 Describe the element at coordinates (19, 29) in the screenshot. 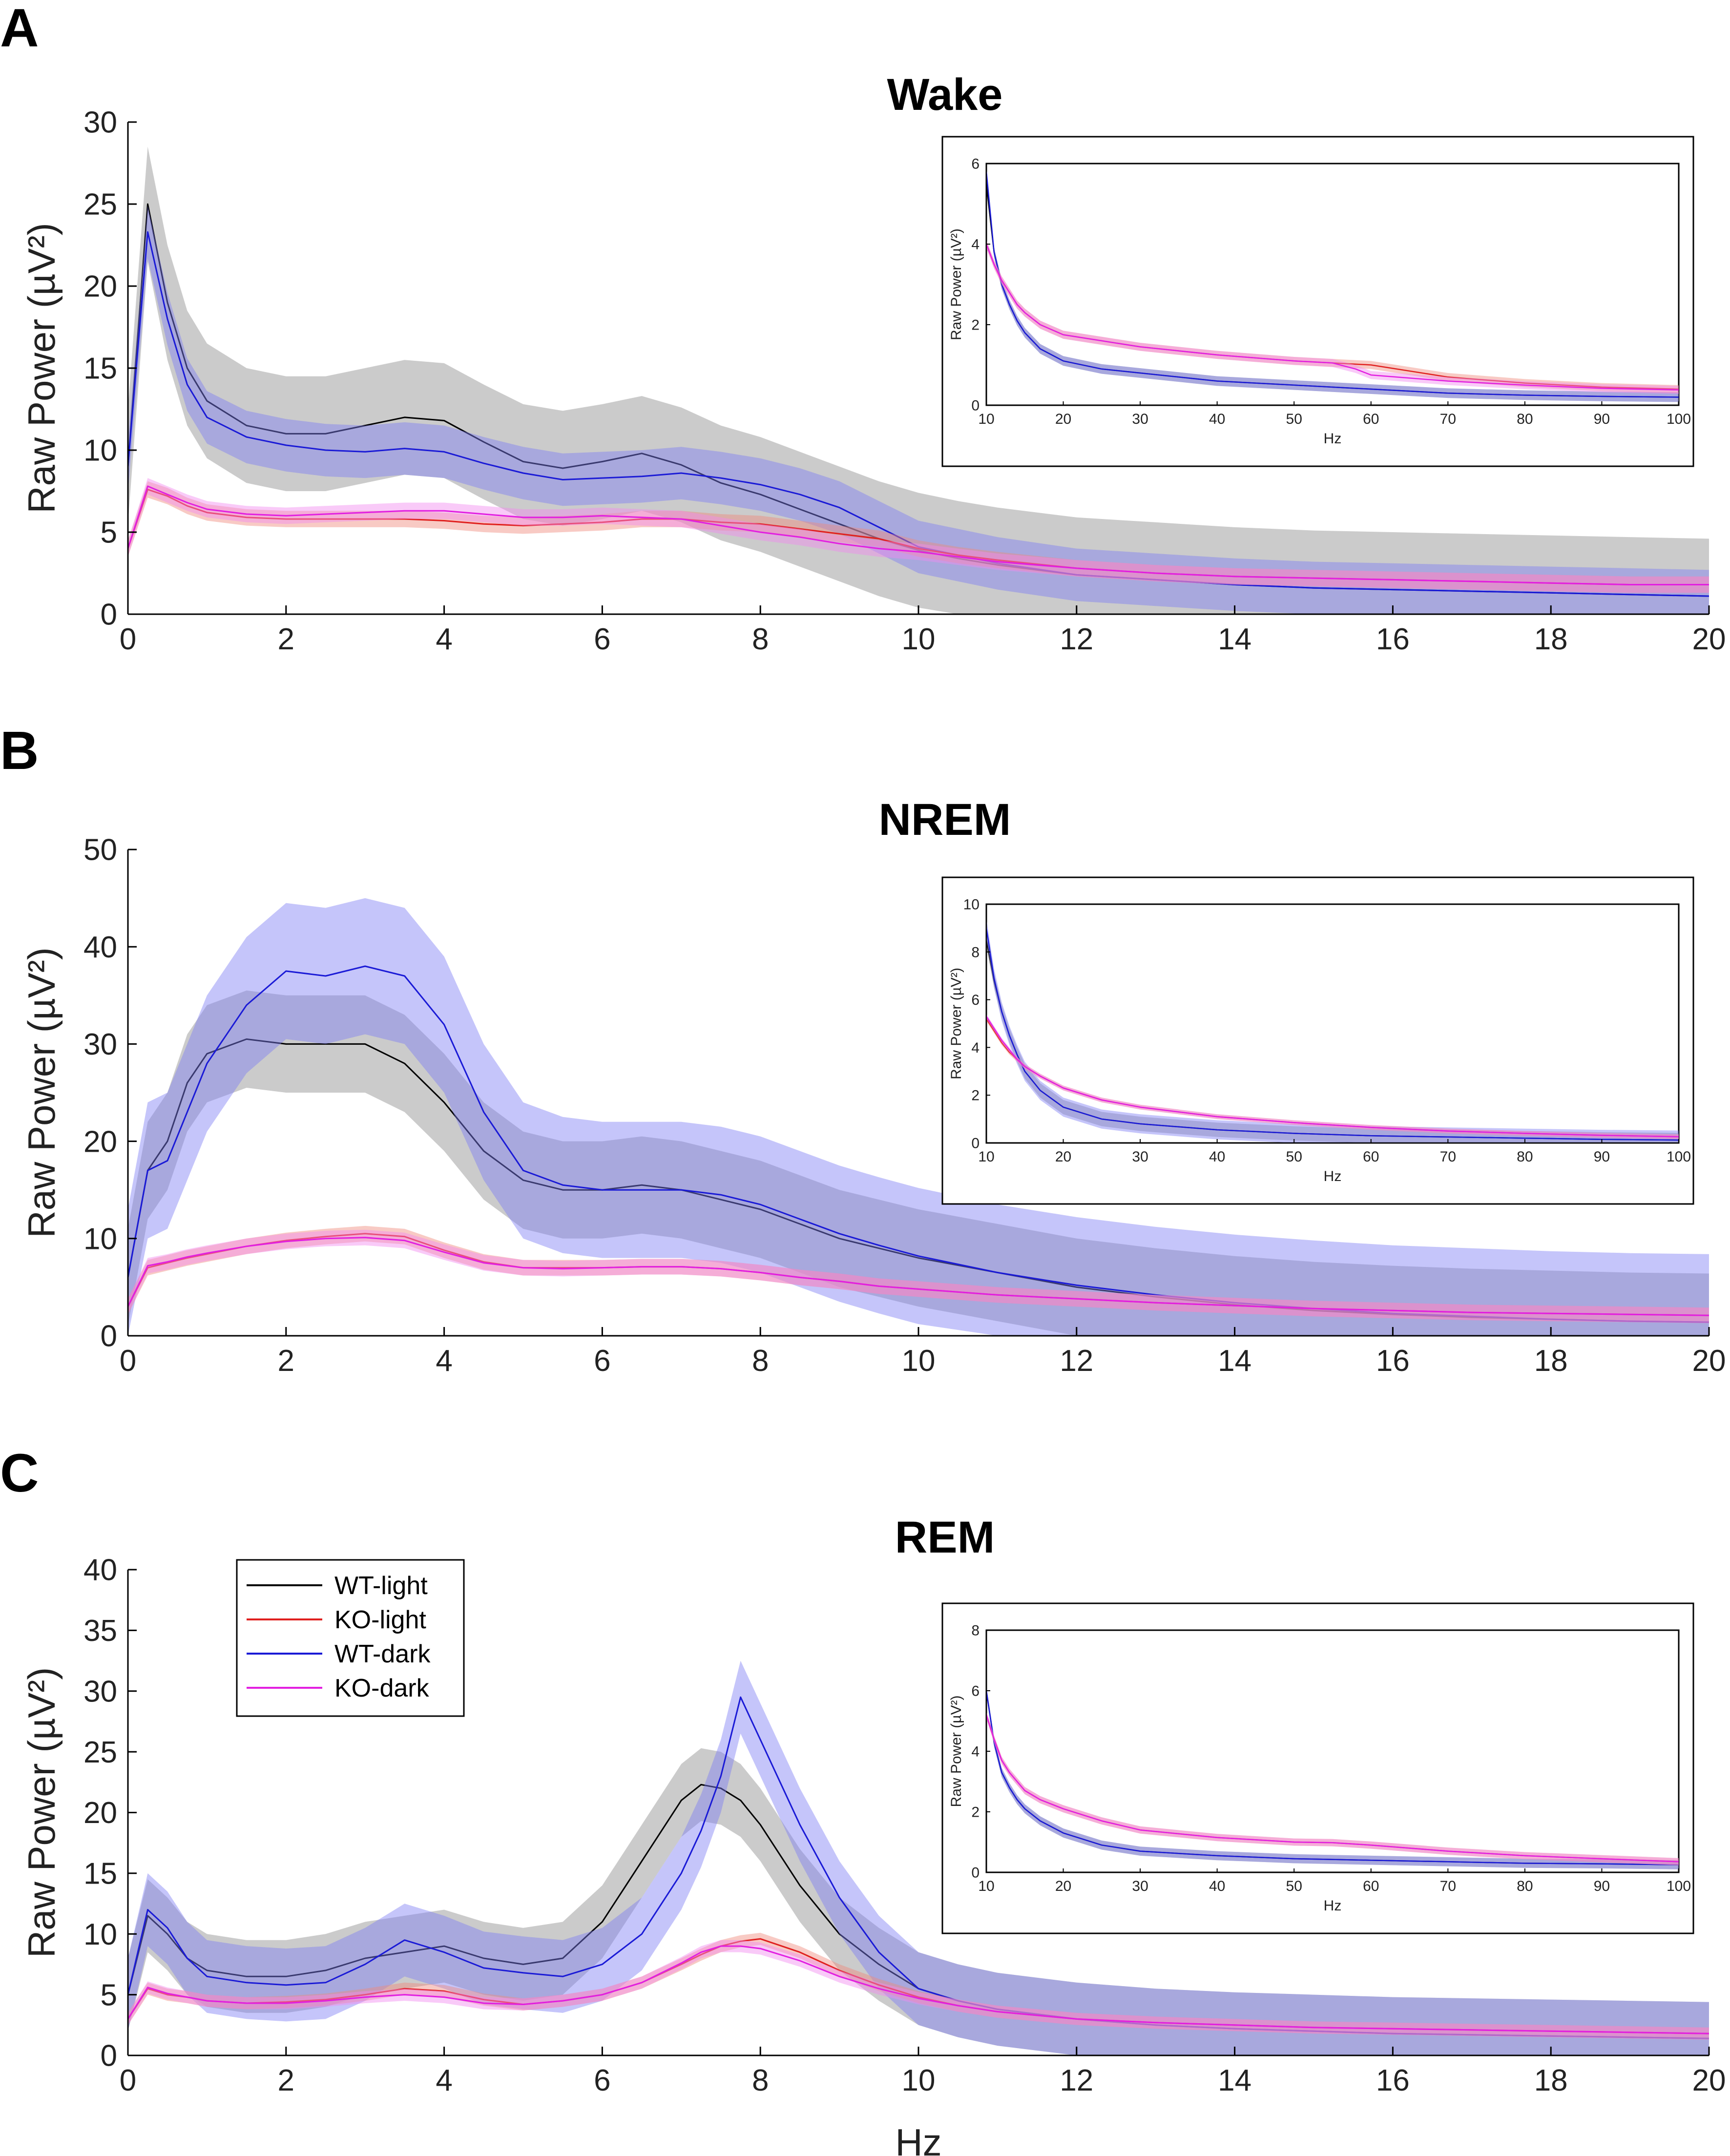

I see `panel-letter: A` at that location.